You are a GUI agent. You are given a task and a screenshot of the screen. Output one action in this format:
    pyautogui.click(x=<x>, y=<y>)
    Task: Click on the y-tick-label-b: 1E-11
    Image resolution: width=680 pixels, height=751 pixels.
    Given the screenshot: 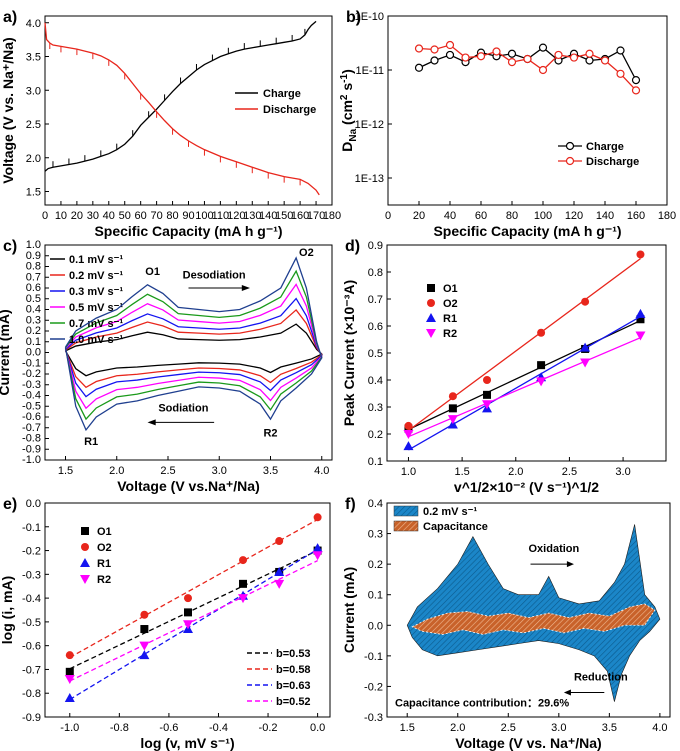 What is the action you would take?
    pyautogui.click(x=369, y=71)
    